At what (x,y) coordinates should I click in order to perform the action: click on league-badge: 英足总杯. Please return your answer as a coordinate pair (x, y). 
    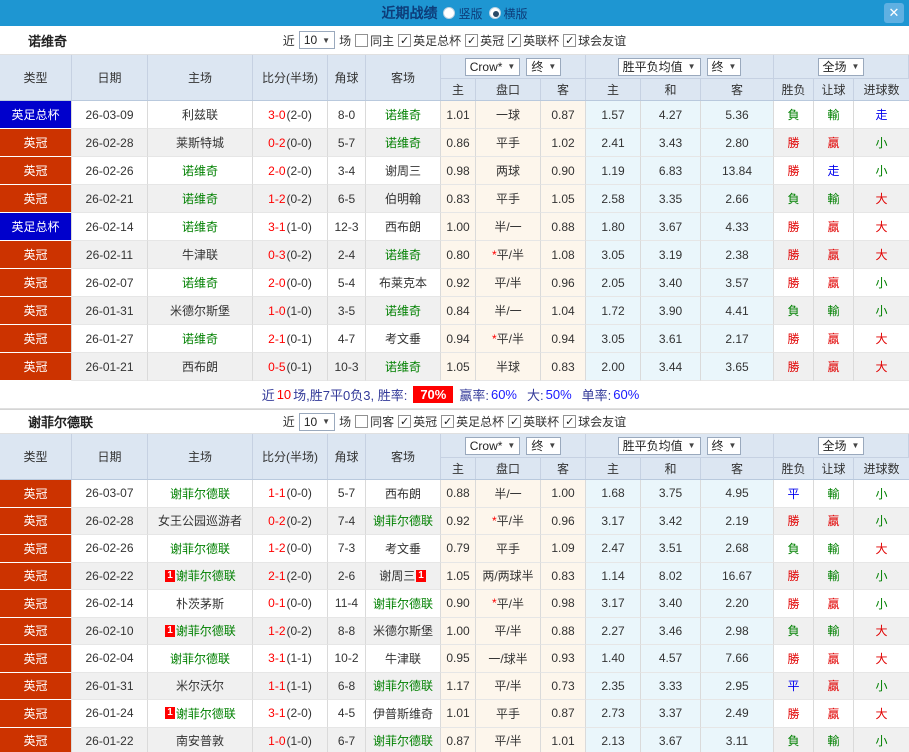
    Looking at the image, I should click on (36, 227).